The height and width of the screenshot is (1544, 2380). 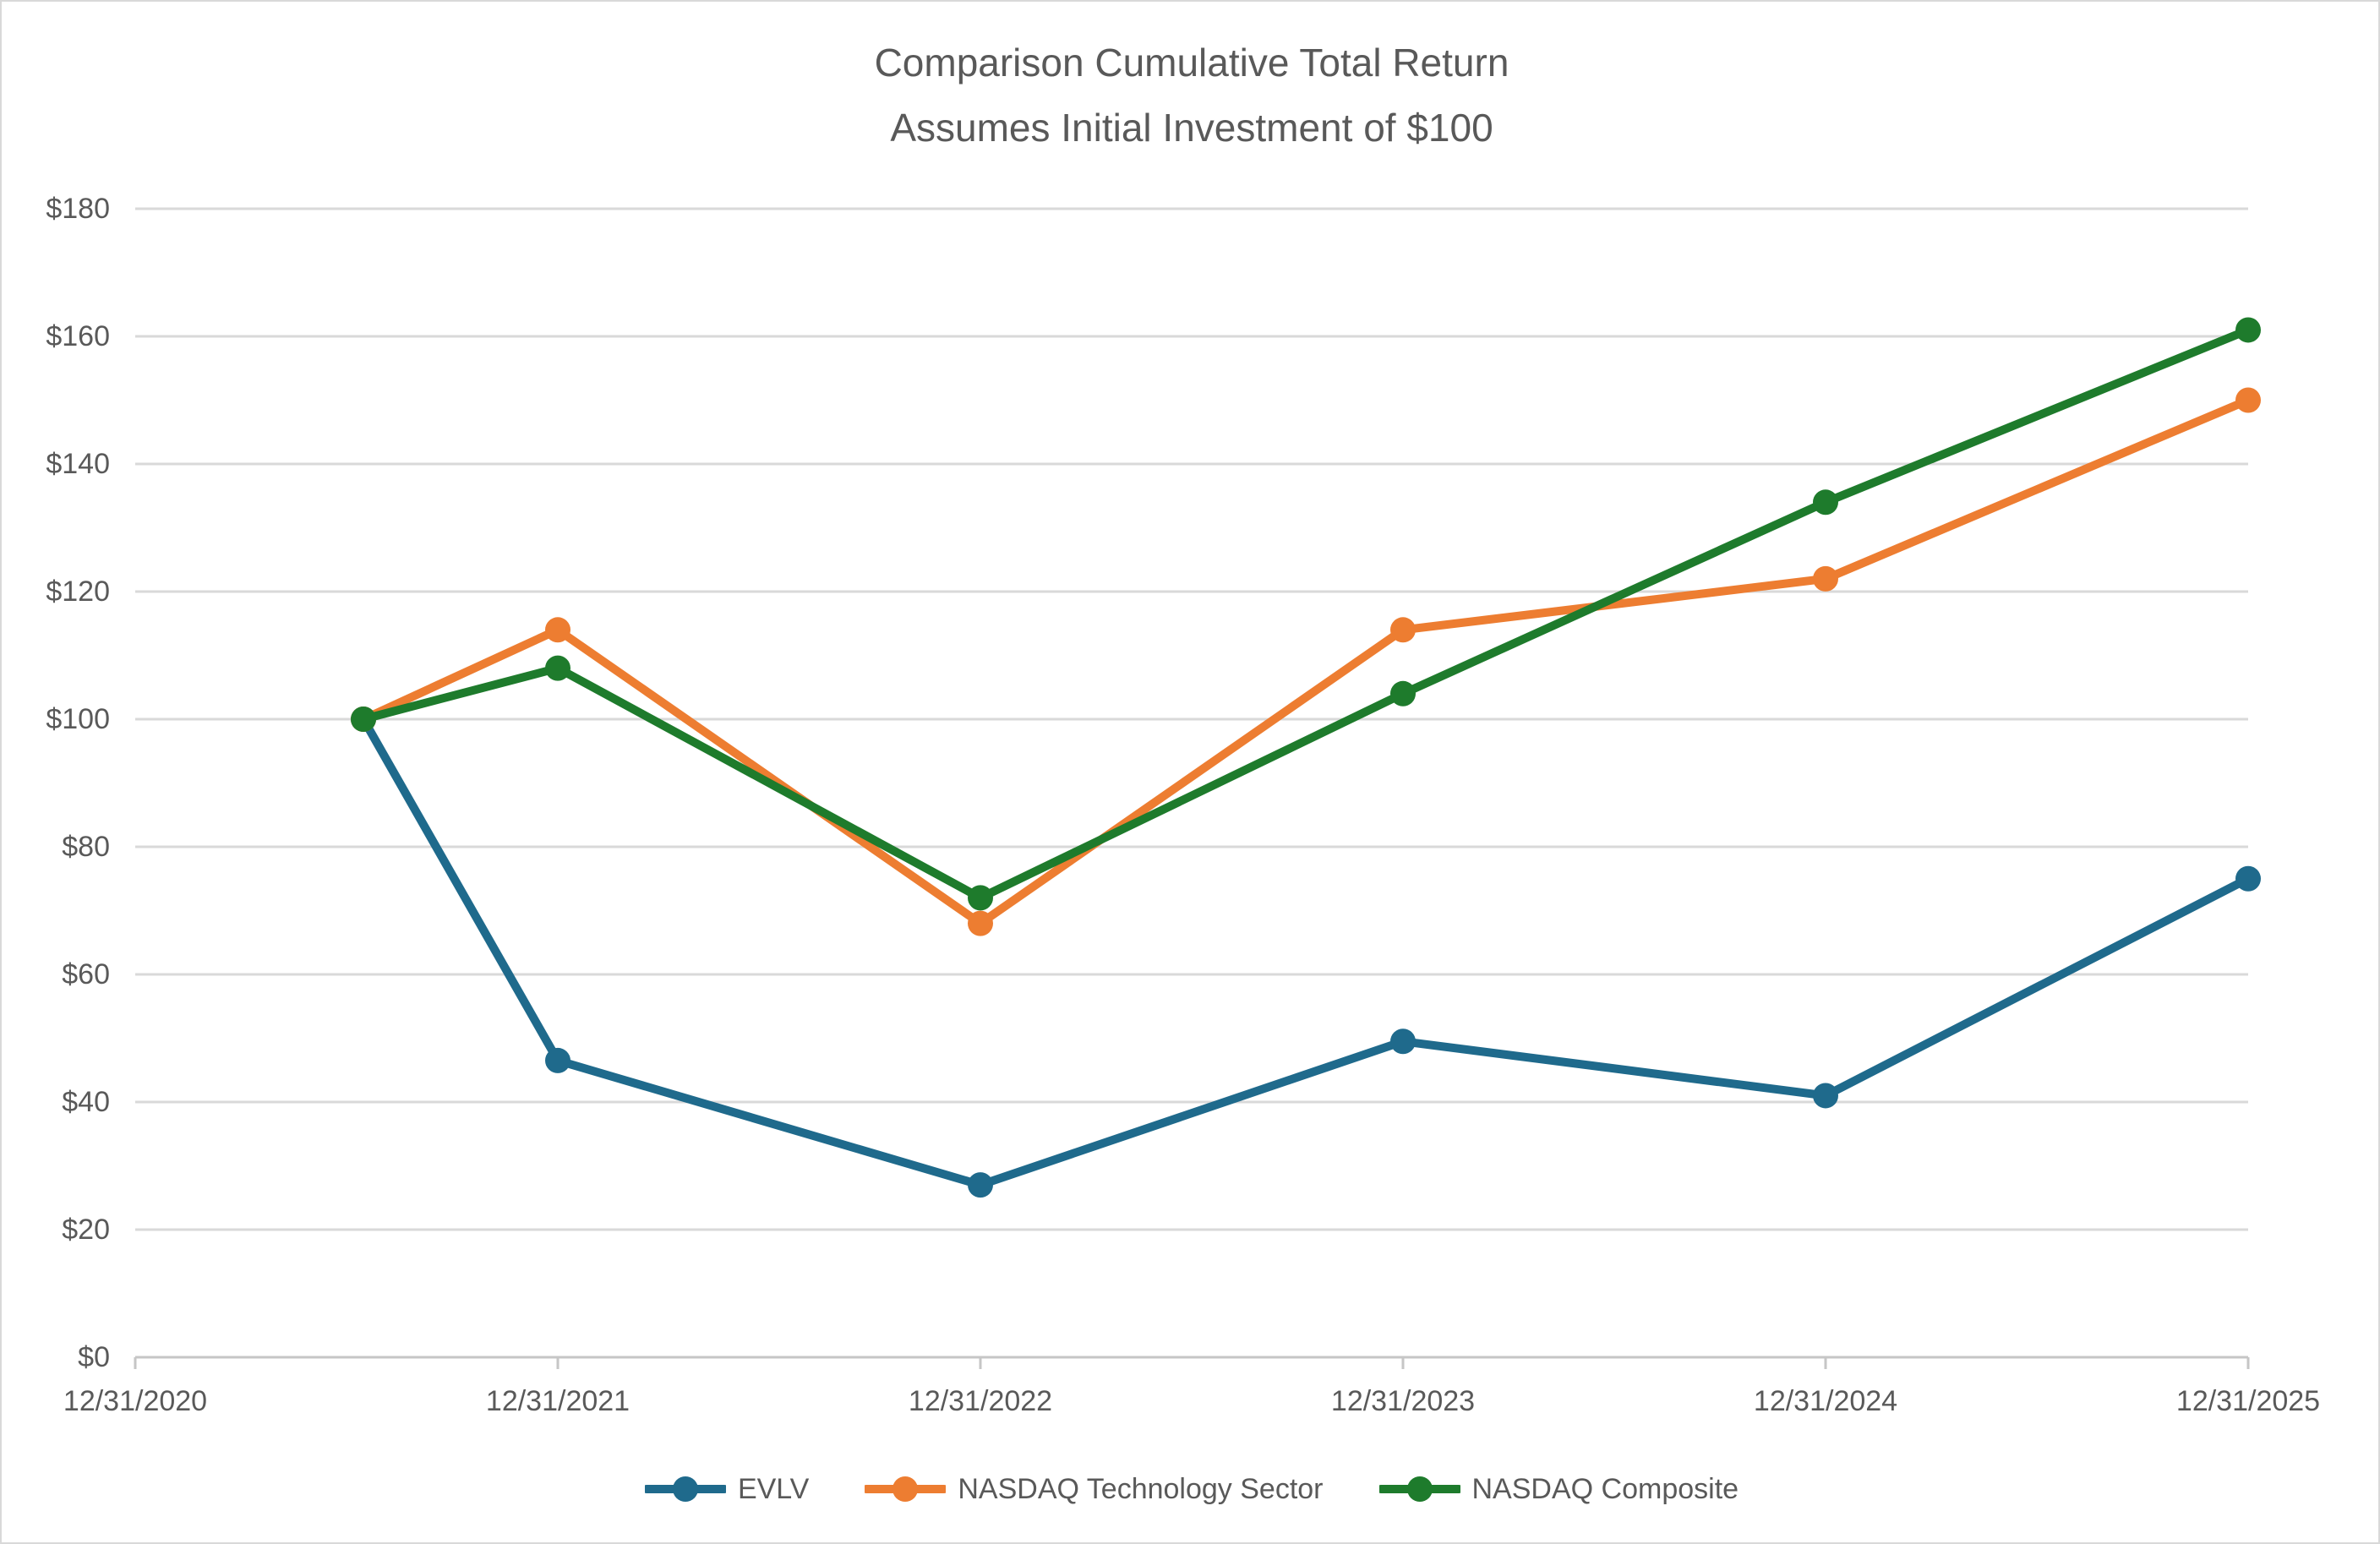 What do you see at coordinates (1192, 63) in the screenshot?
I see `chart-title-line-1: Comparison Cumulative Total Return` at bounding box center [1192, 63].